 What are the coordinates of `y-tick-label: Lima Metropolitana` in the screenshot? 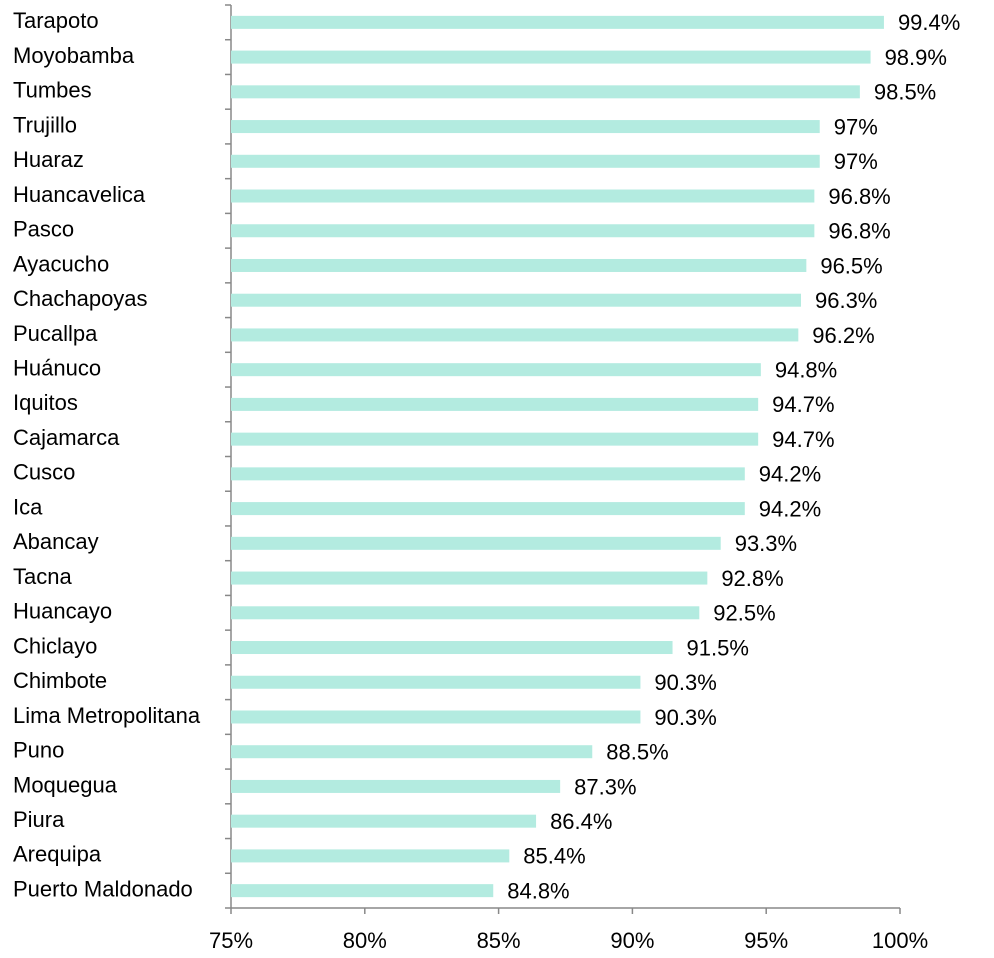 It's located at (107, 715).